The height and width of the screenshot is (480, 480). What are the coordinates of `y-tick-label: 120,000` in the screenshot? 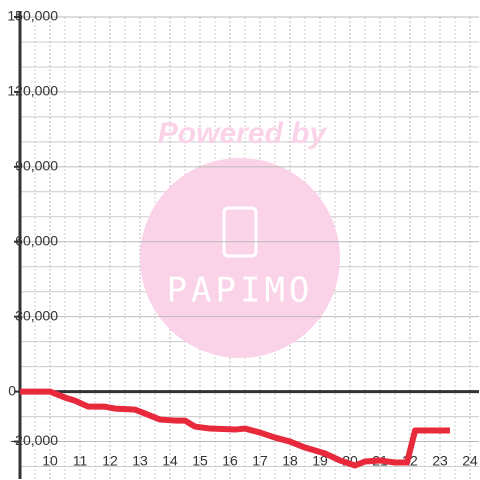 It's located at (32, 91).